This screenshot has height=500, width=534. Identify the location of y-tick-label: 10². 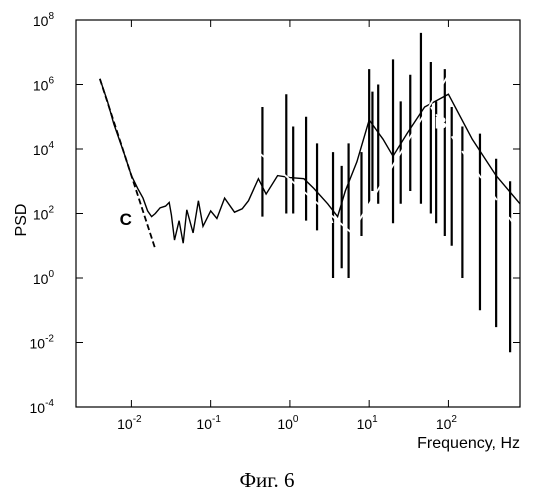
(44, 214).